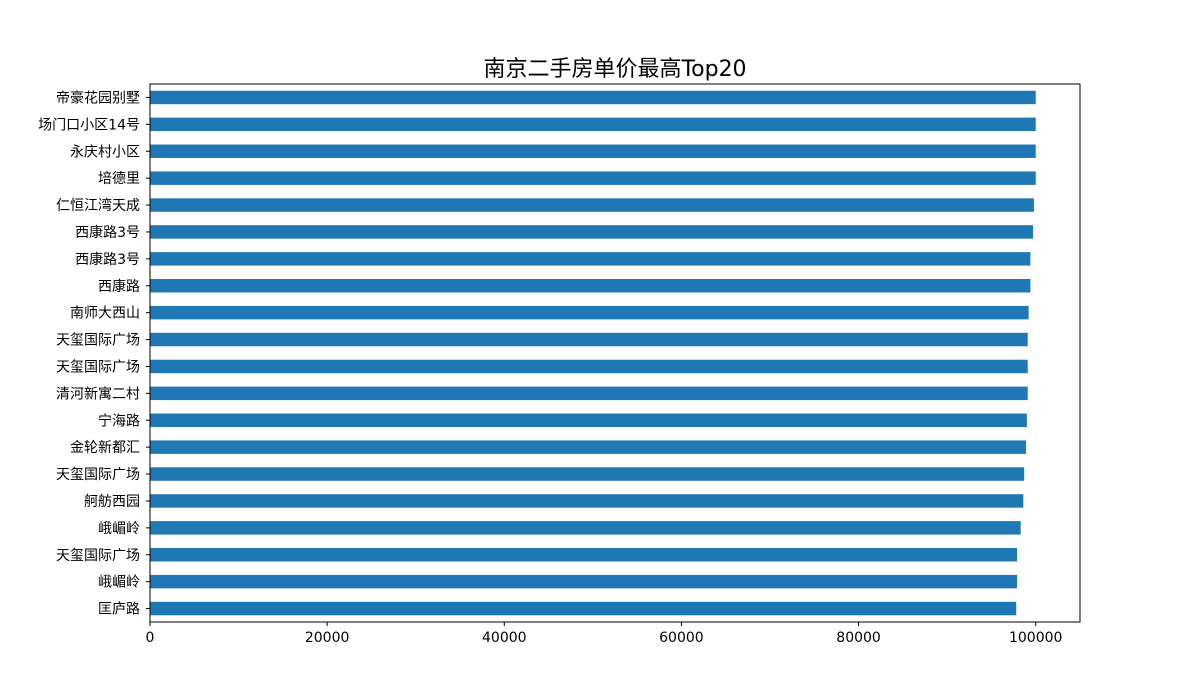 Image resolution: width=1200 pixels, height=700 pixels. I want to click on x-tick-label: 40000, so click(504, 638).